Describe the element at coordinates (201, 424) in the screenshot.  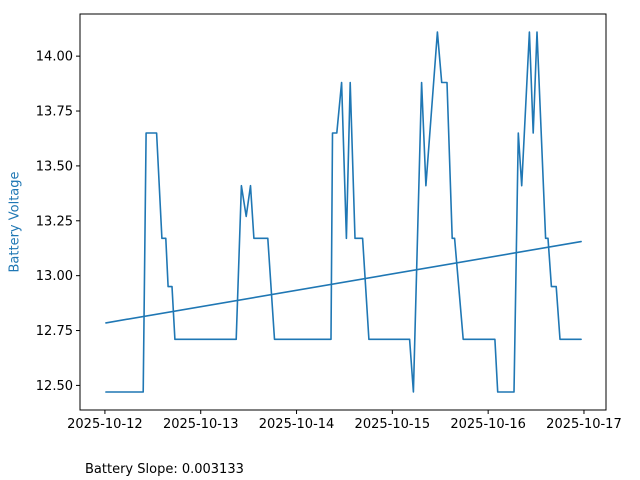
I see `x-tick-label: 2025-10-13` at that location.